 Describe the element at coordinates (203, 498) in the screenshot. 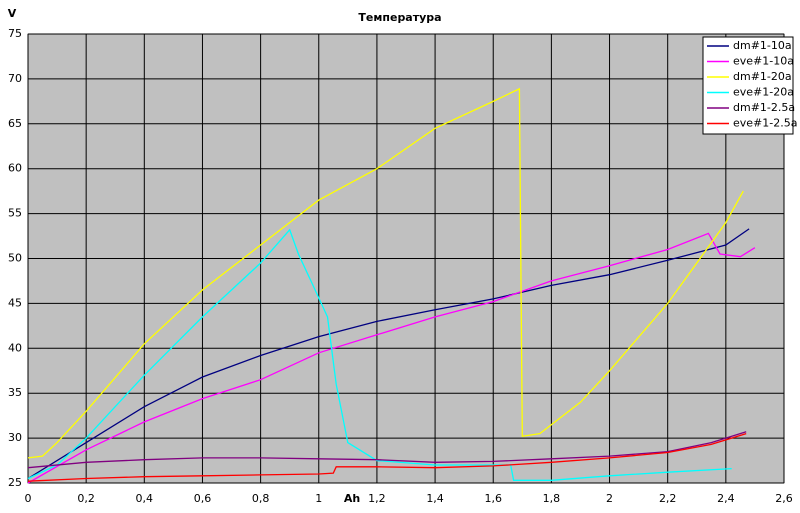

I see `x-tick-label: 0,6` at that location.